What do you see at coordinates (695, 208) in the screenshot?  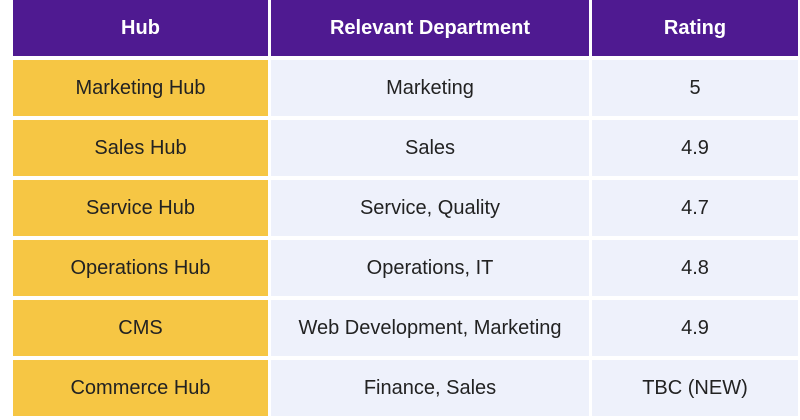 I see `table-row-rating: 4.7` at bounding box center [695, 208].